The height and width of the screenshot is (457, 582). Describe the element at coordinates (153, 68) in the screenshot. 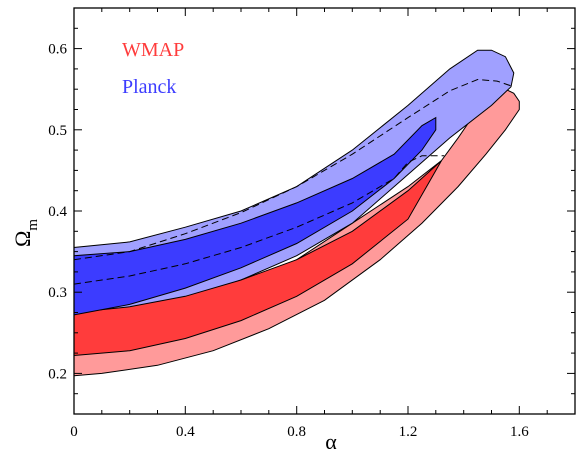

I see `legend: WMAP Planck` at that location.